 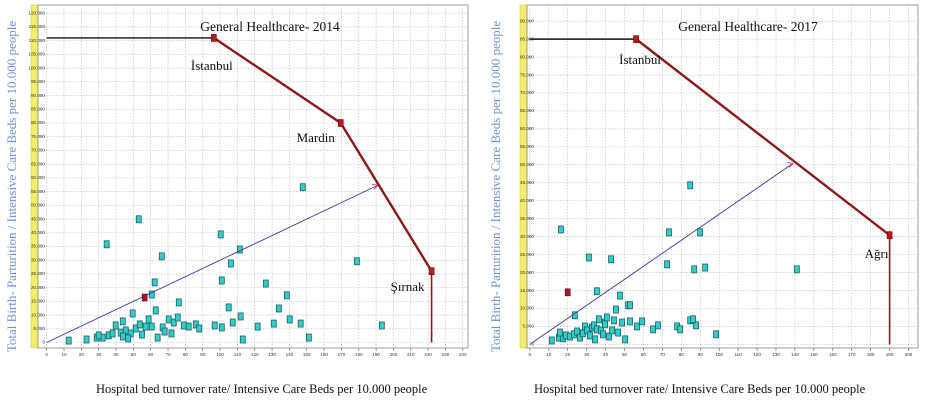 I want to click on x-tick-label: 20, so click(x=568, y=354).